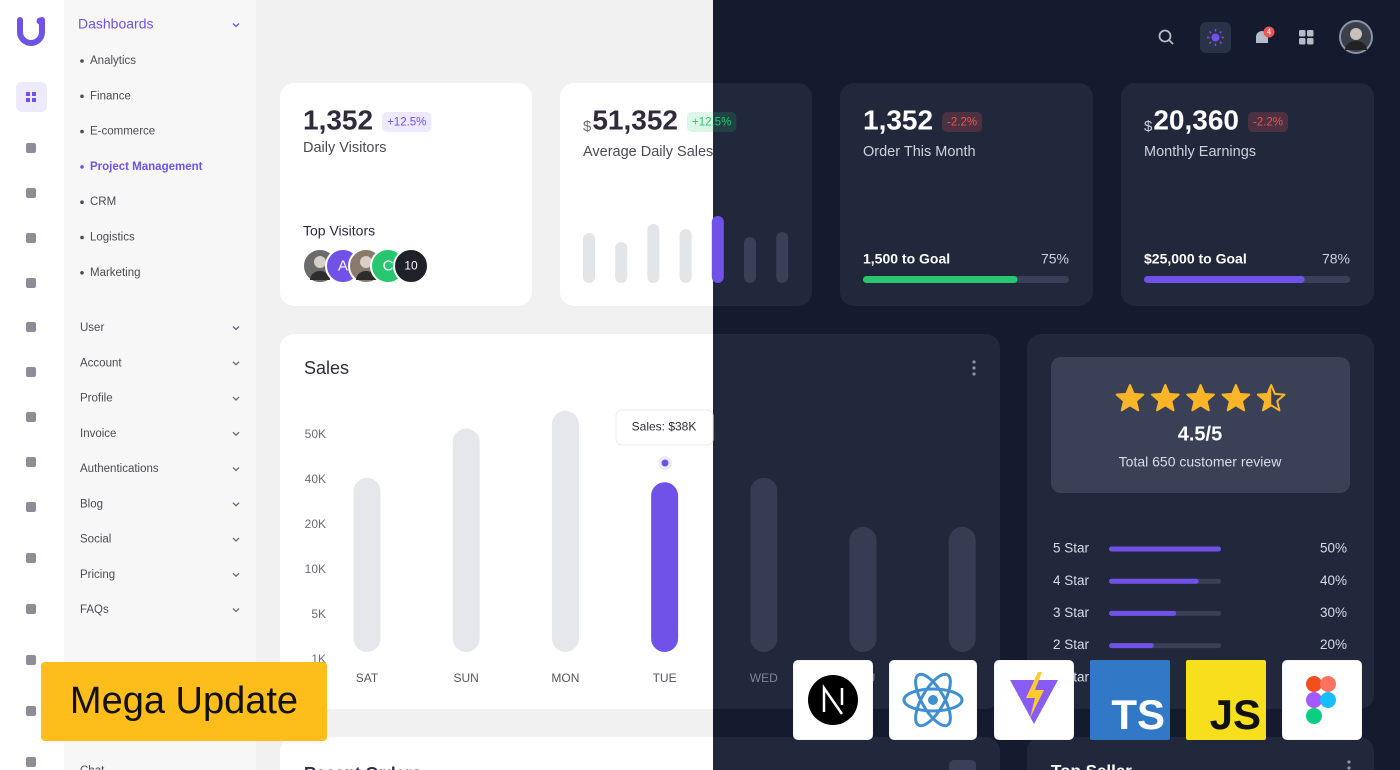  I want to click on rating-score: 4.5/5, so click(1200, 434).